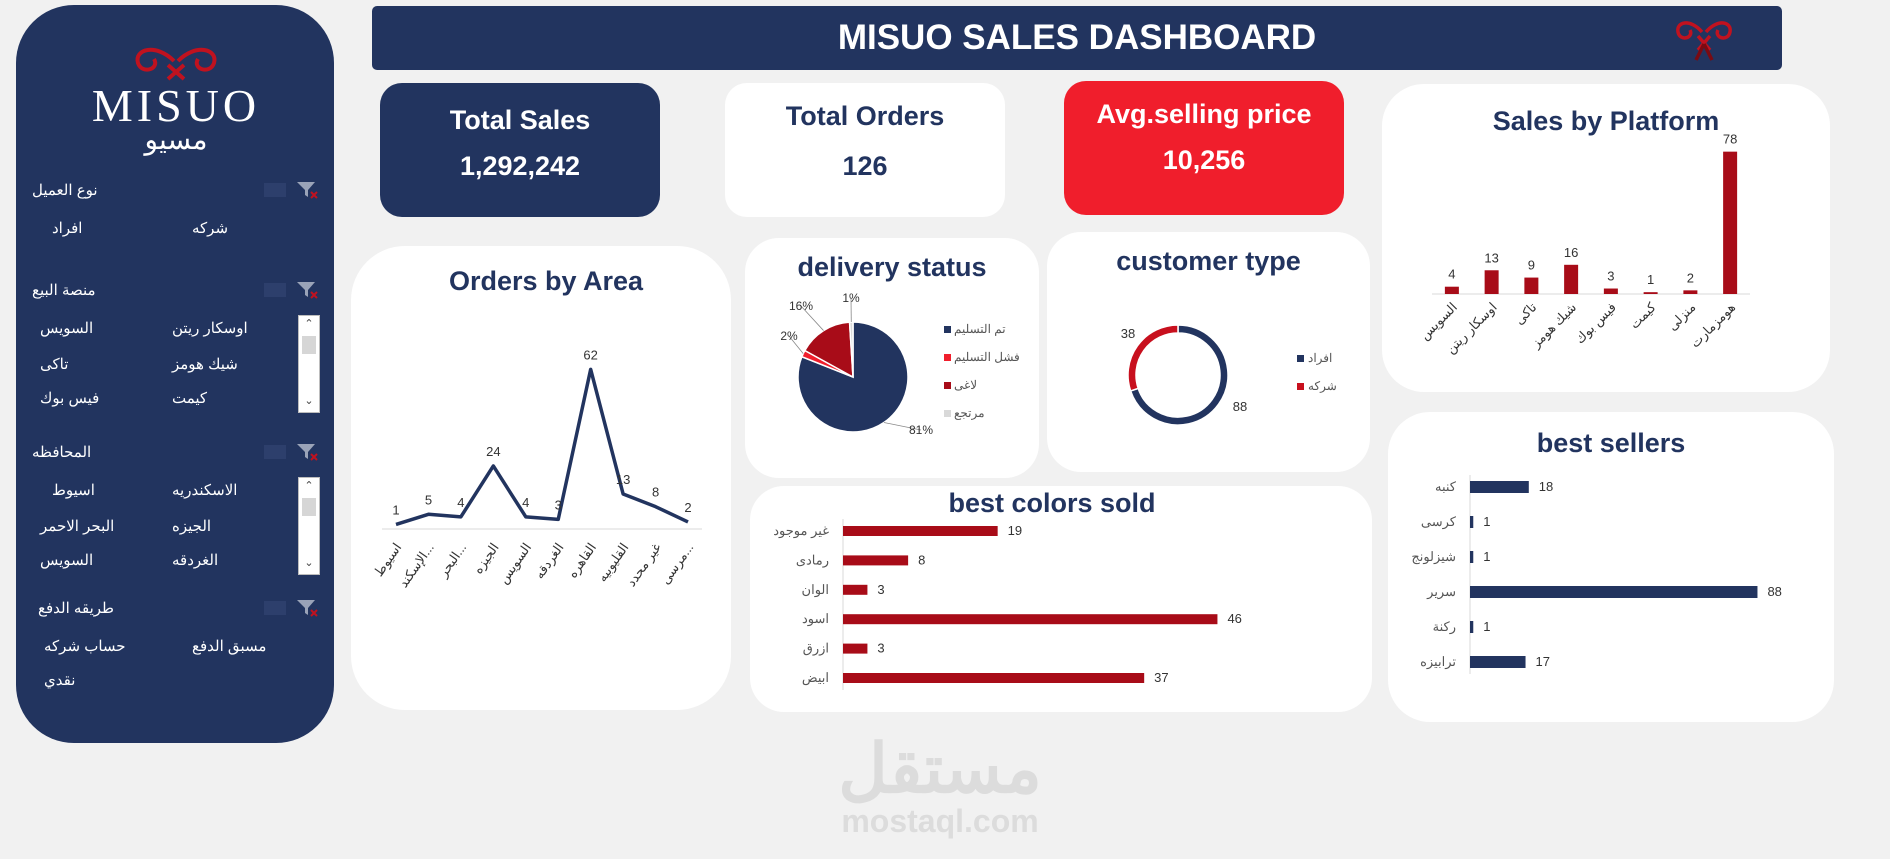 This screenshot has width=1890, height=859. I want to click on data-label: 37, so click(1161, 677).